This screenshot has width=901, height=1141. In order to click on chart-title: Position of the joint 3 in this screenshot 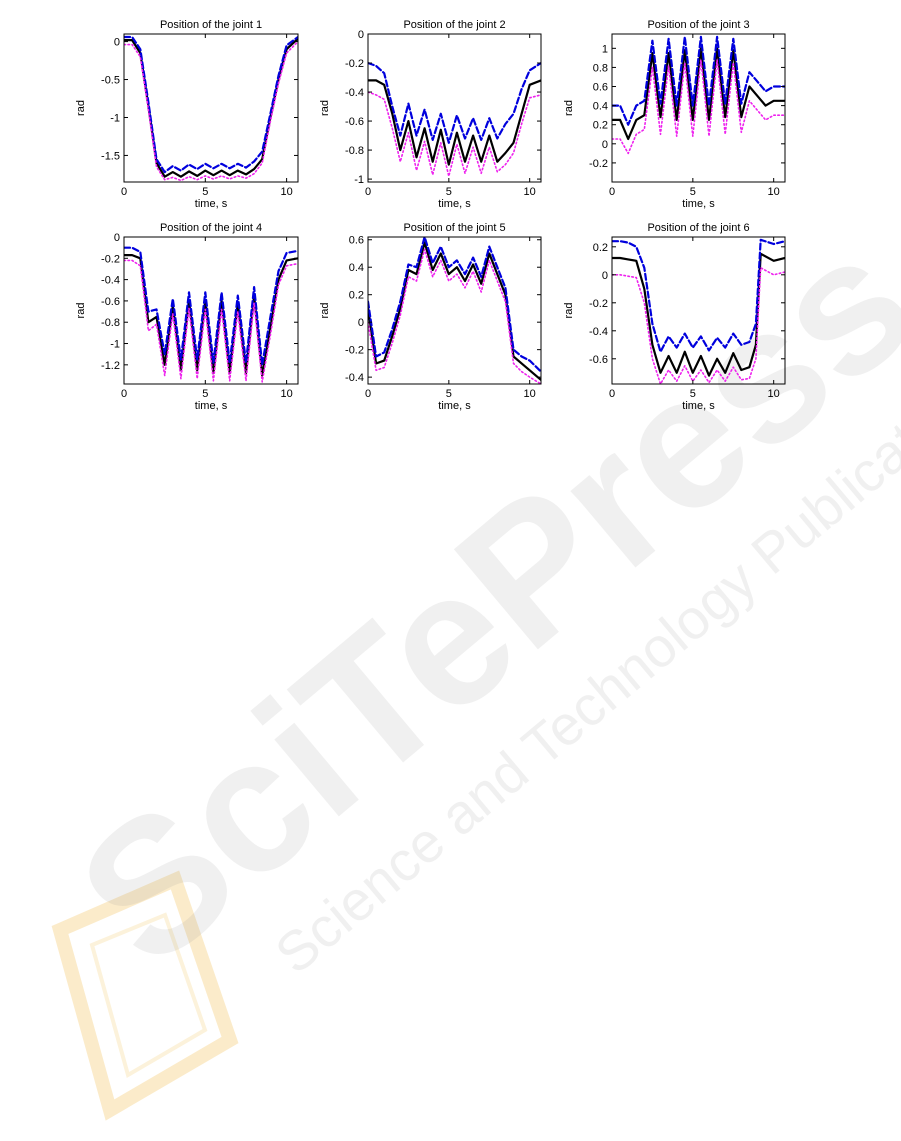, I will do `click(698, 25)`.